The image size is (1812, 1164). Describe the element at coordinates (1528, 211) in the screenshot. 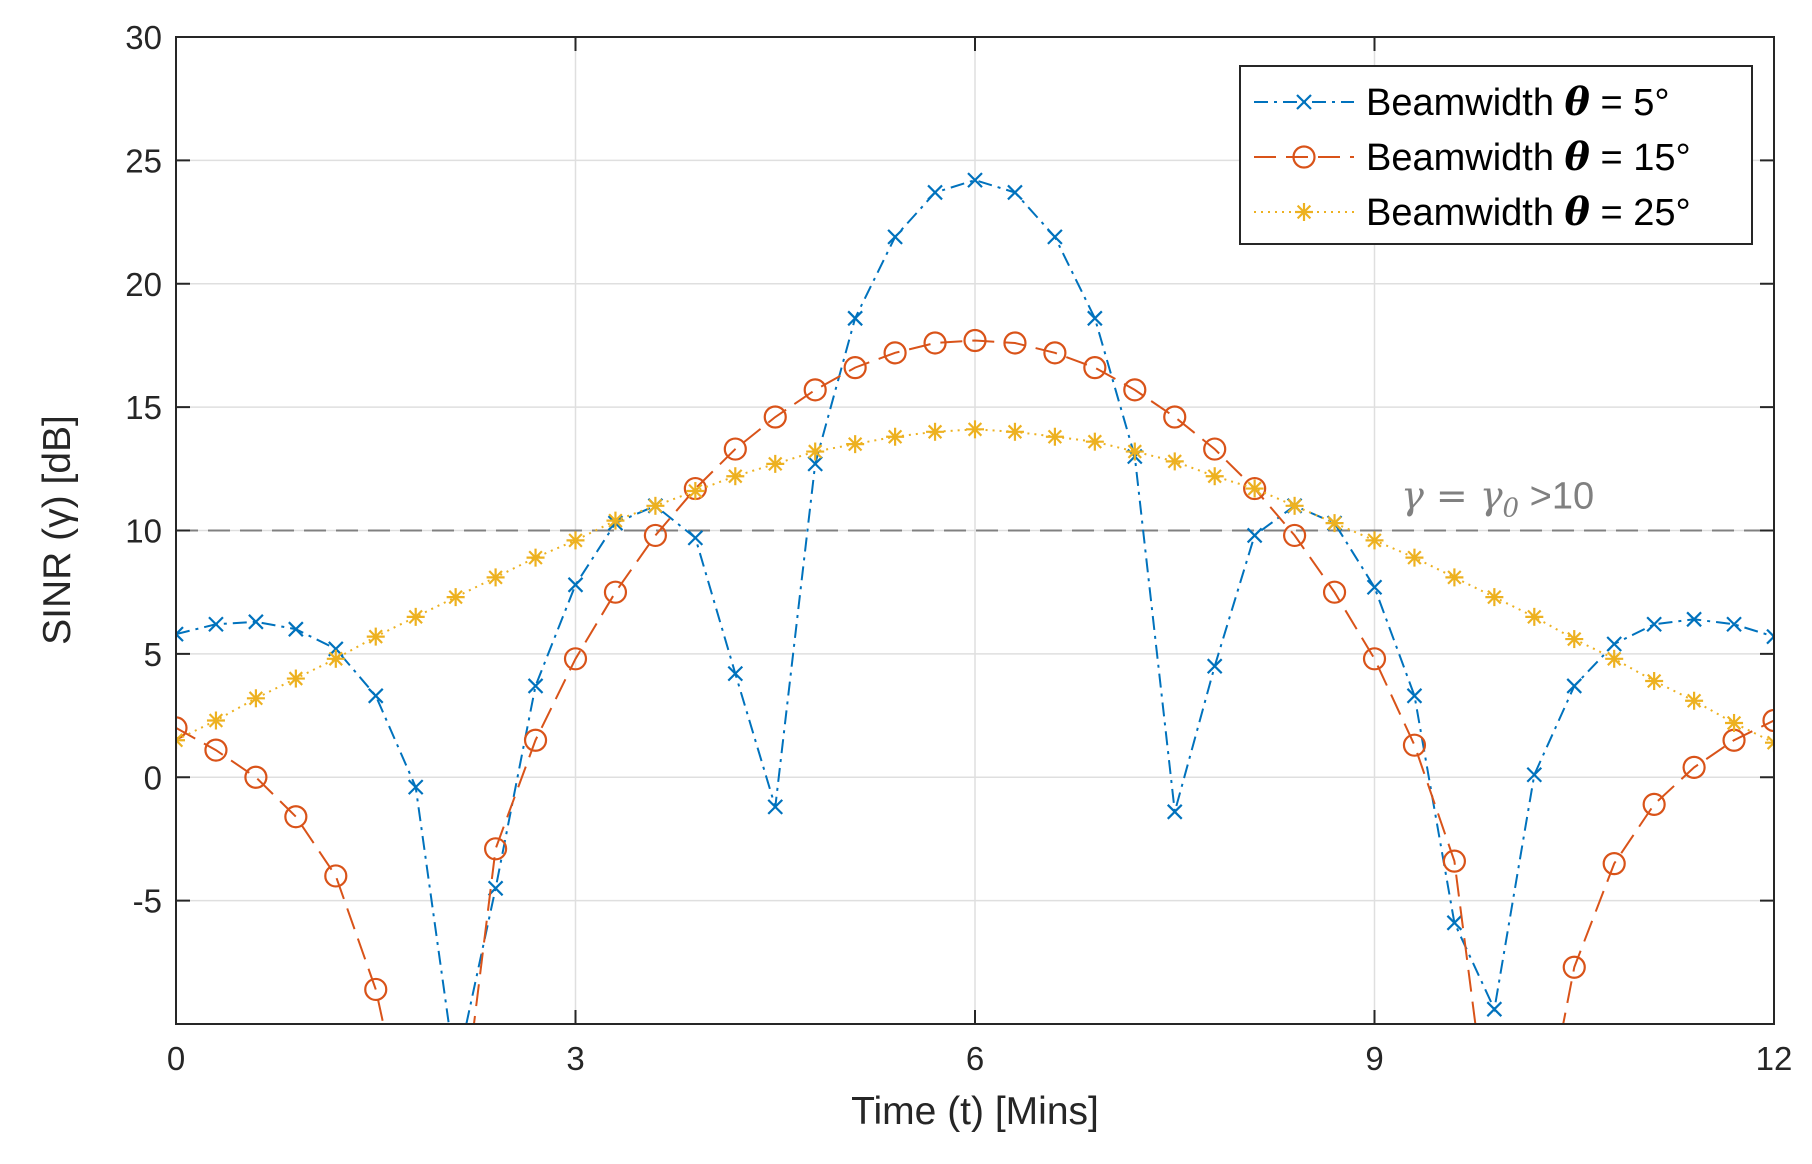

I see `legend-label: Beamwidth θ = 25°` at that location.